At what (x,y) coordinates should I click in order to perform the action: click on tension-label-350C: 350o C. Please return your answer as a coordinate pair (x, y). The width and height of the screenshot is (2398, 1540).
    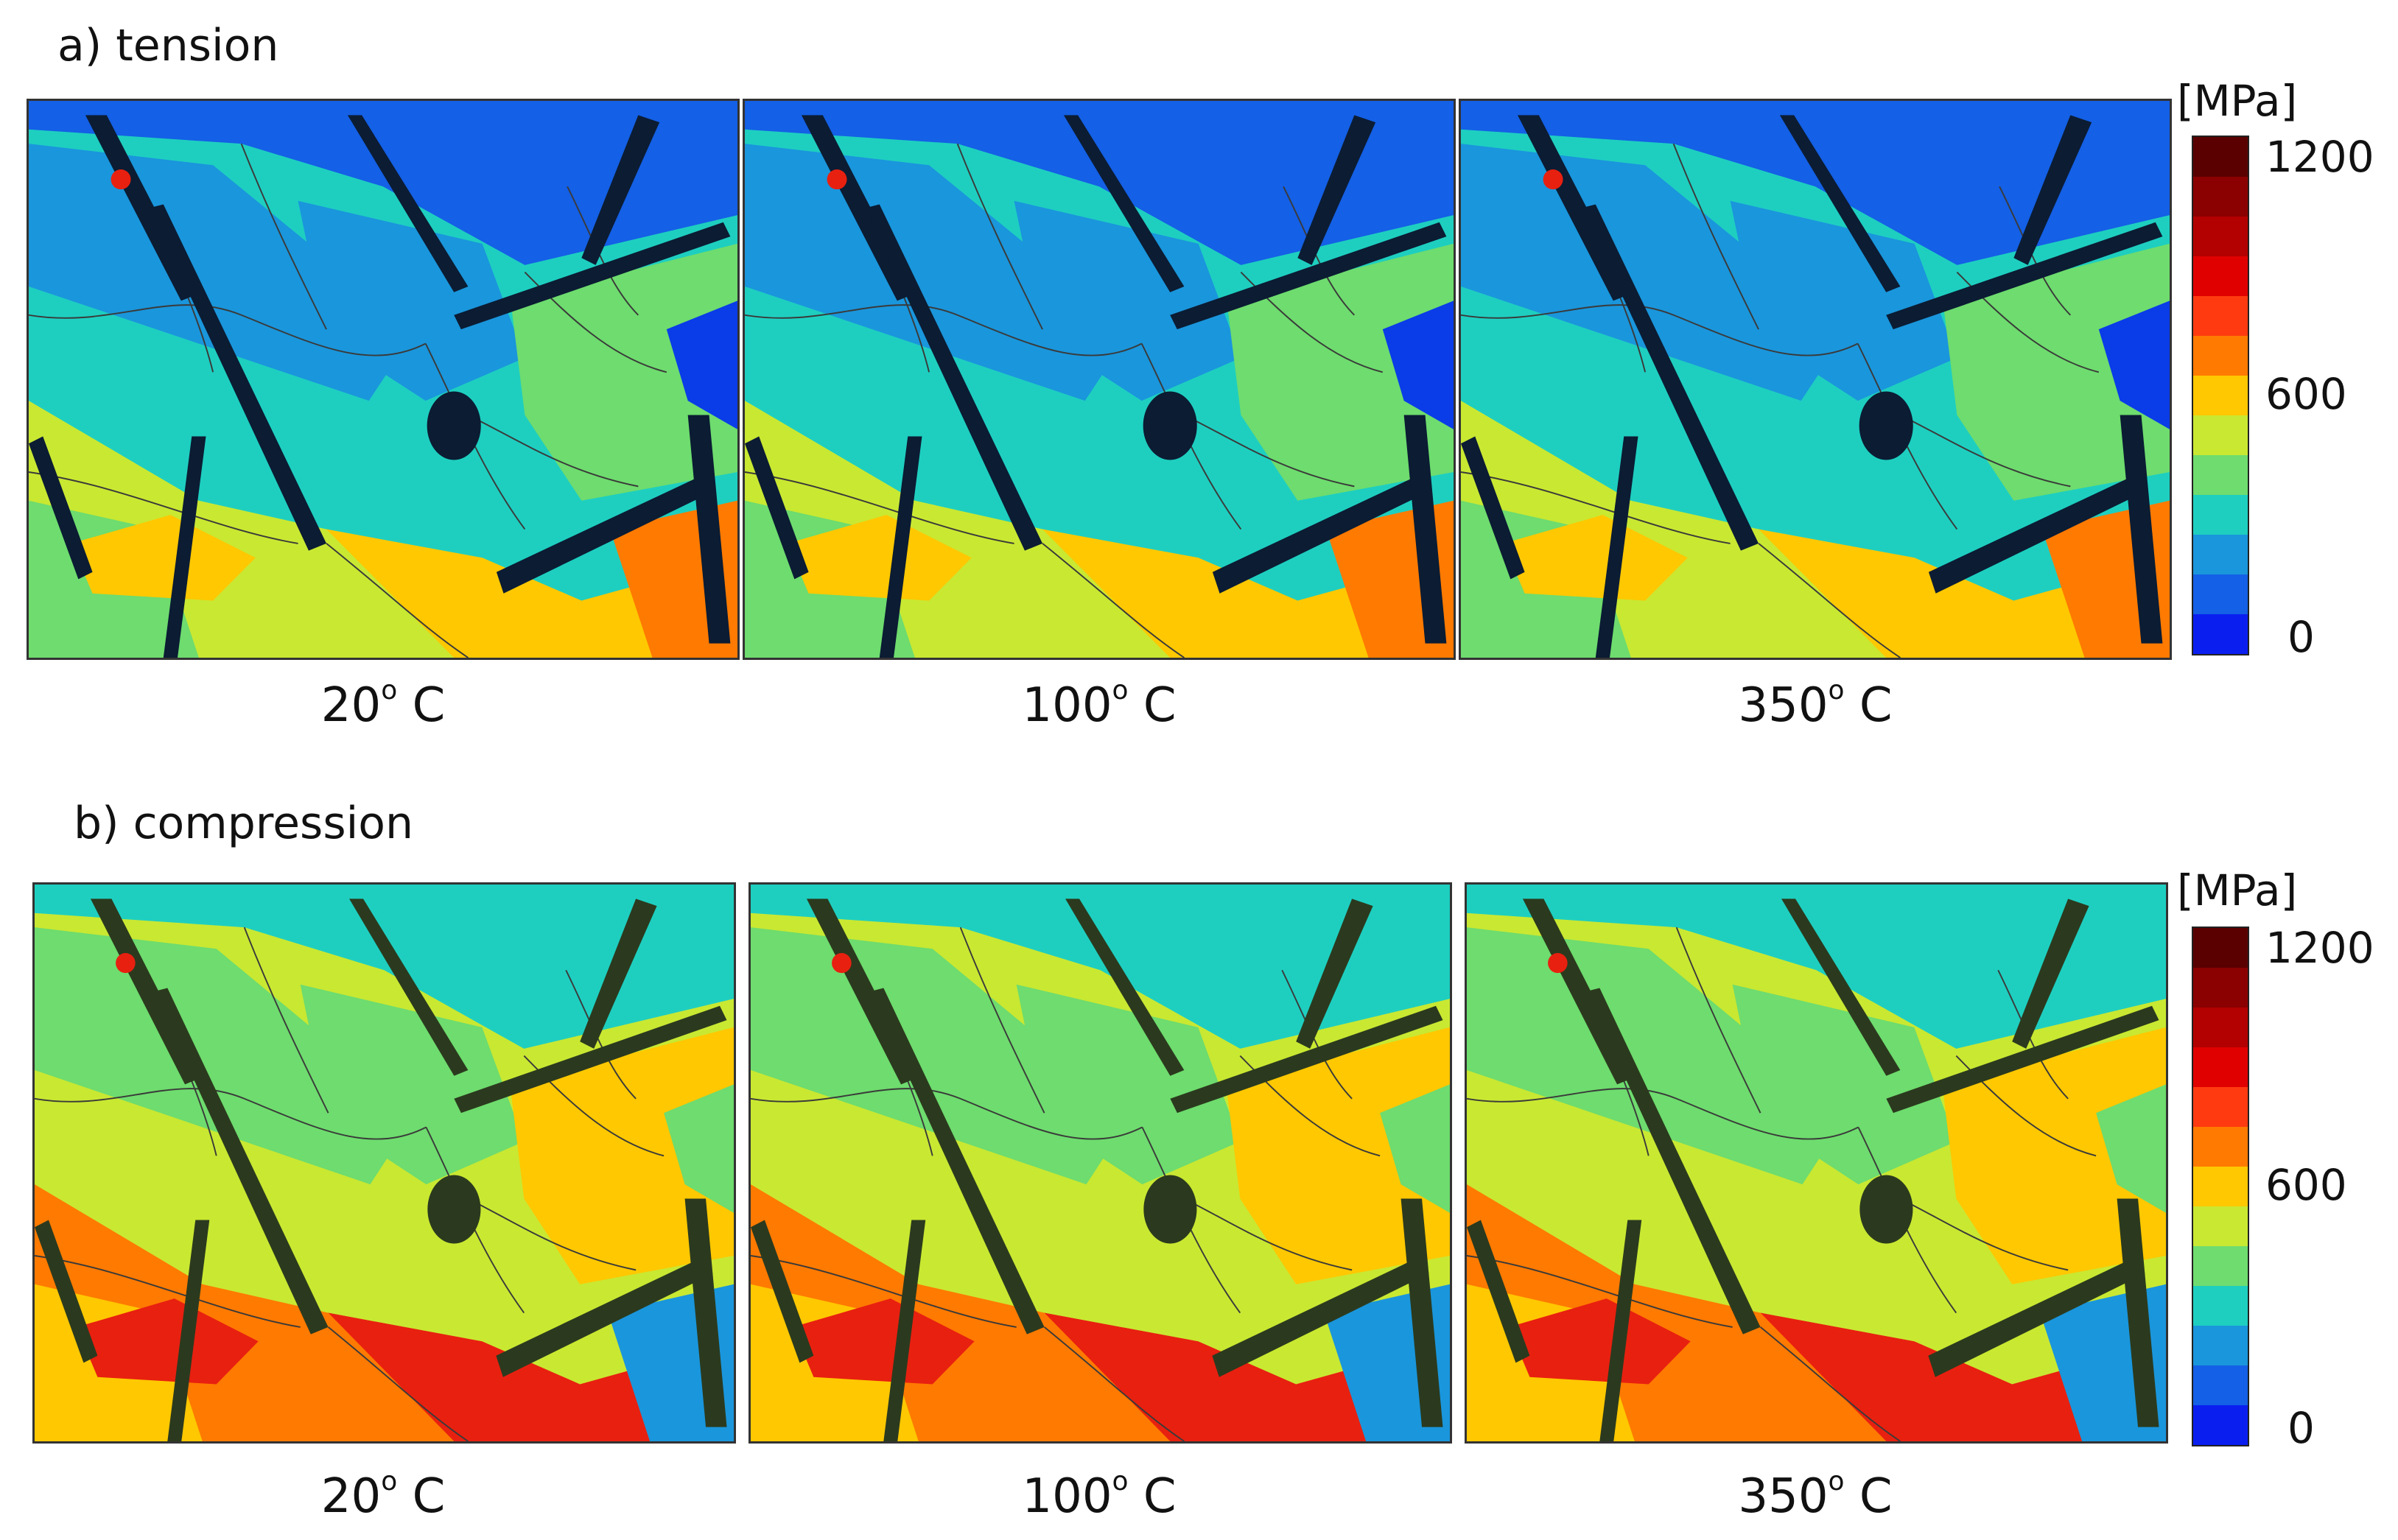
    Looking at the image, I should click on (1816, 704).